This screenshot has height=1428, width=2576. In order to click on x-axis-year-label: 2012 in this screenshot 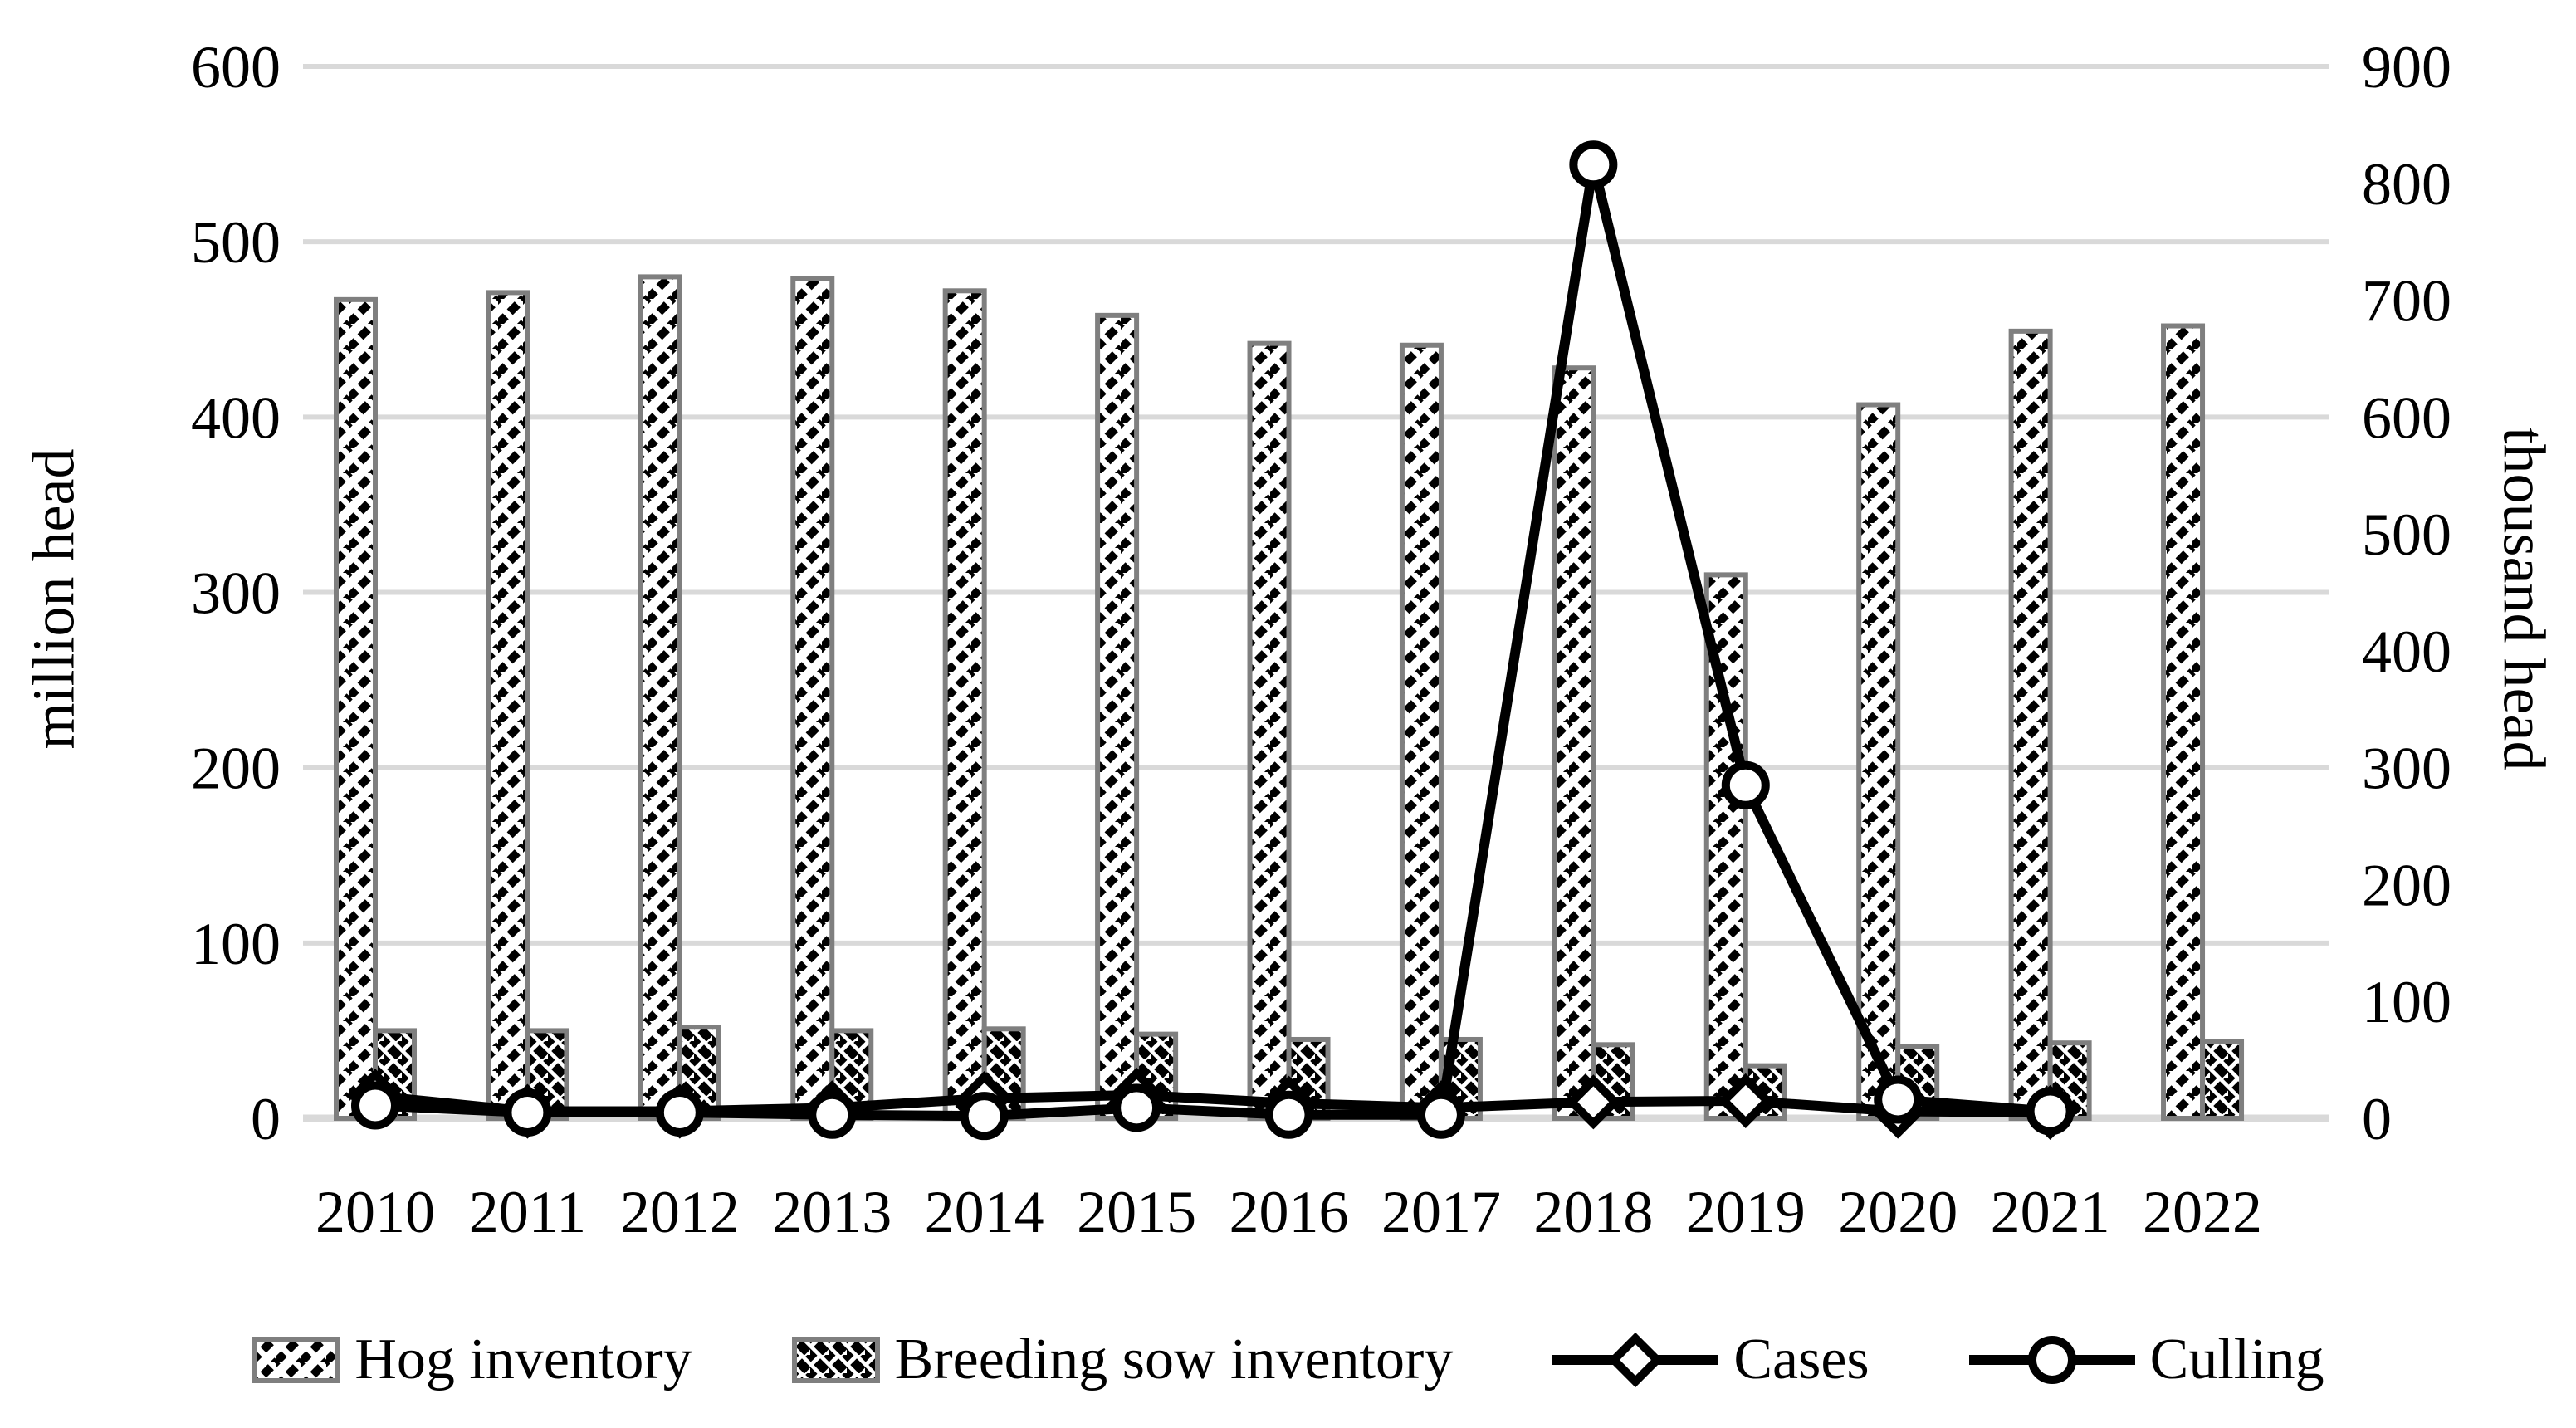, I will do `click(680, 1212)`.